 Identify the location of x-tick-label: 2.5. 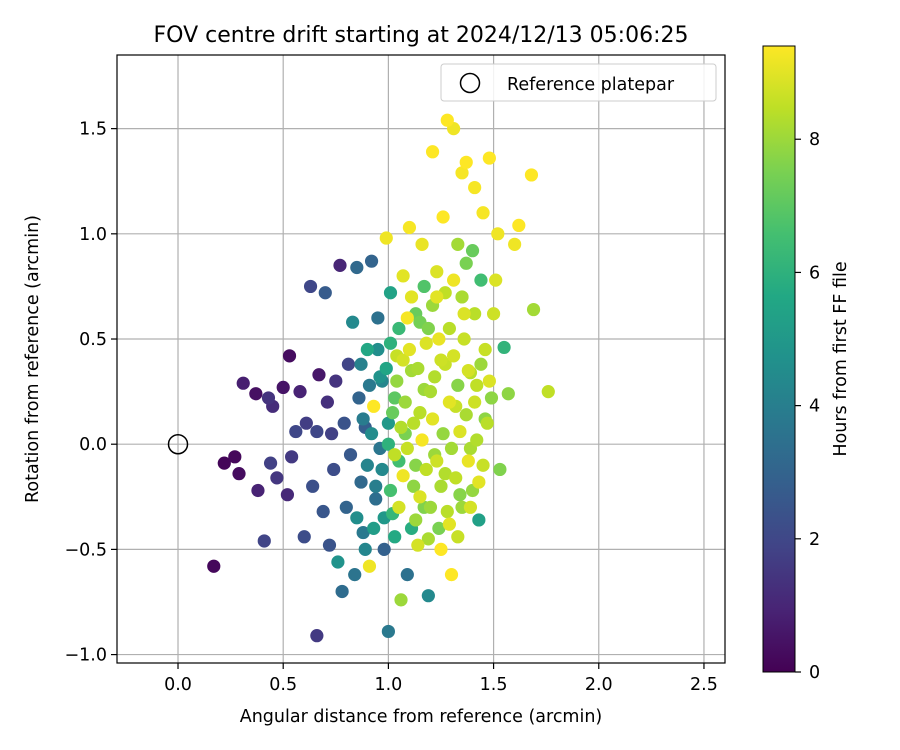
(704, 685).